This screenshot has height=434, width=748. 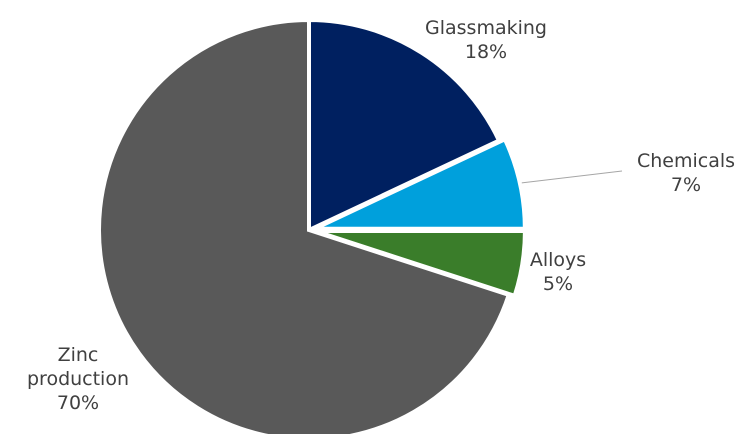 I want to click on label-alloys: Alloys 5%, so click(x=558, y=272).